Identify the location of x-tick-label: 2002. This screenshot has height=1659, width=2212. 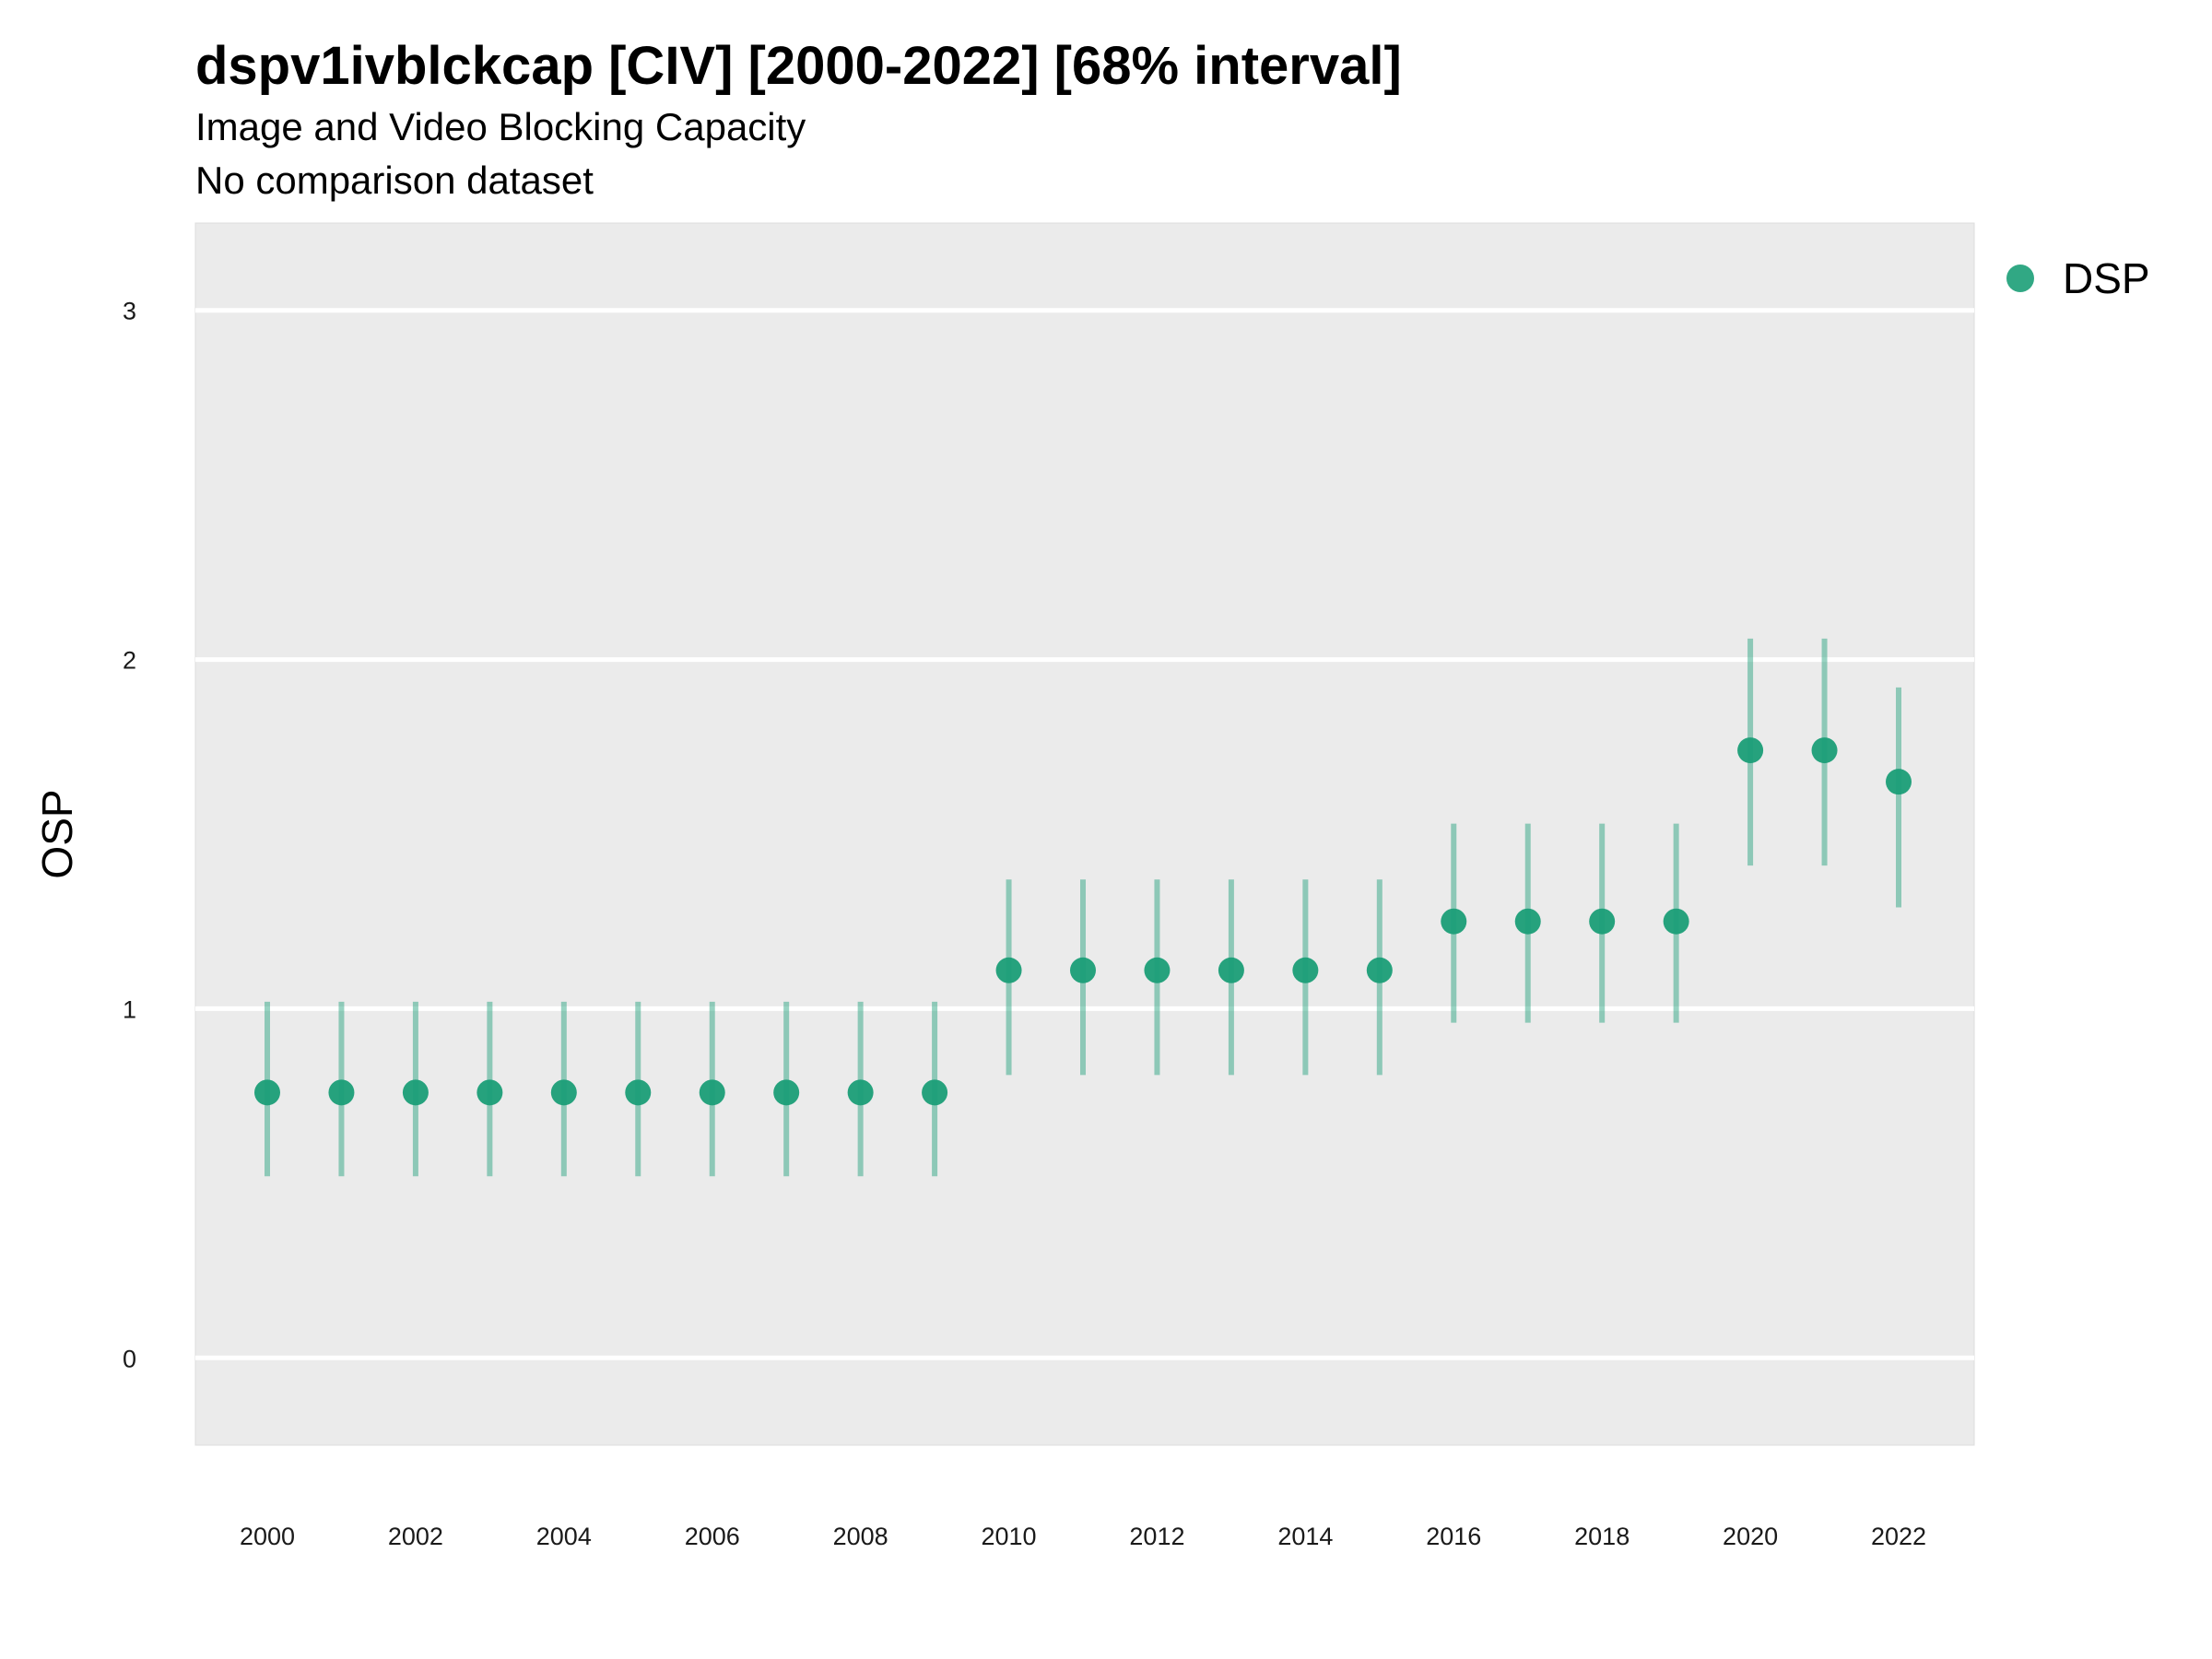
(415, 1536).